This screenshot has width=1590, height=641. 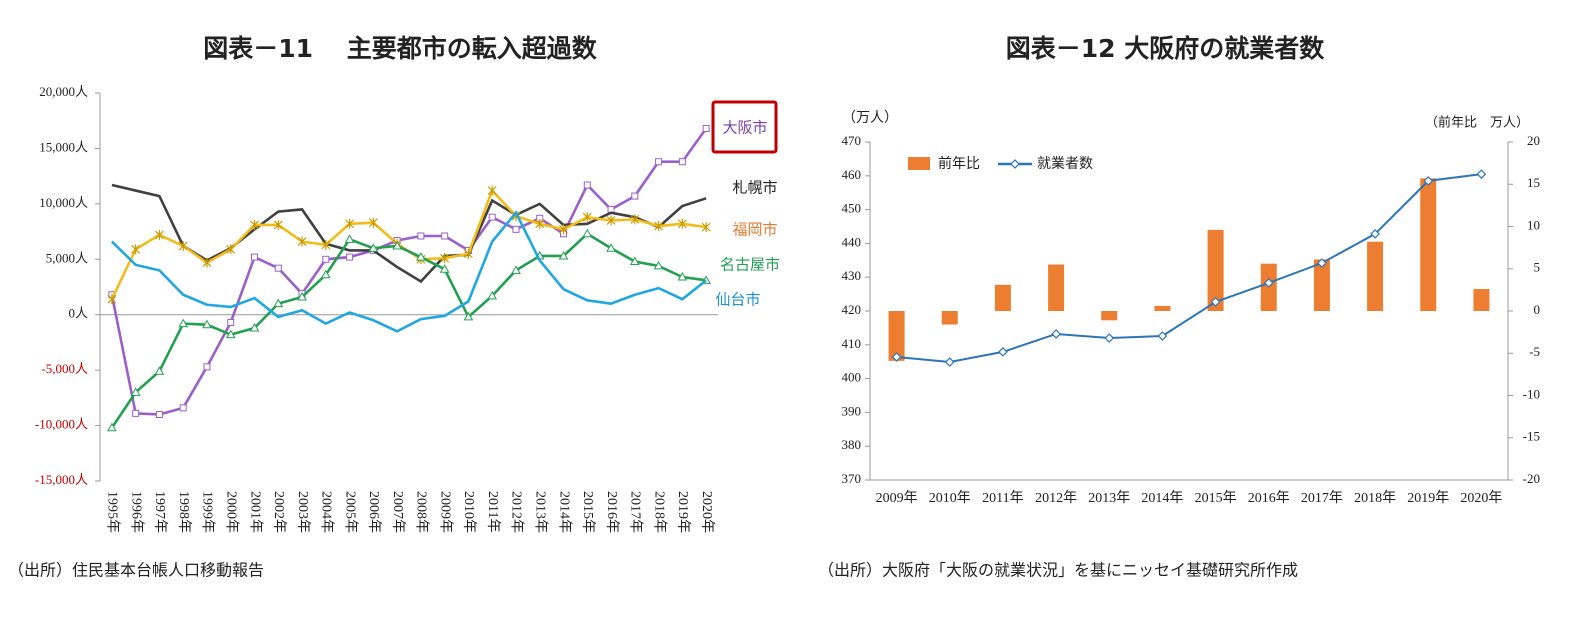 I want to click on y-tick-label: 400, so click(x=852, y=377).